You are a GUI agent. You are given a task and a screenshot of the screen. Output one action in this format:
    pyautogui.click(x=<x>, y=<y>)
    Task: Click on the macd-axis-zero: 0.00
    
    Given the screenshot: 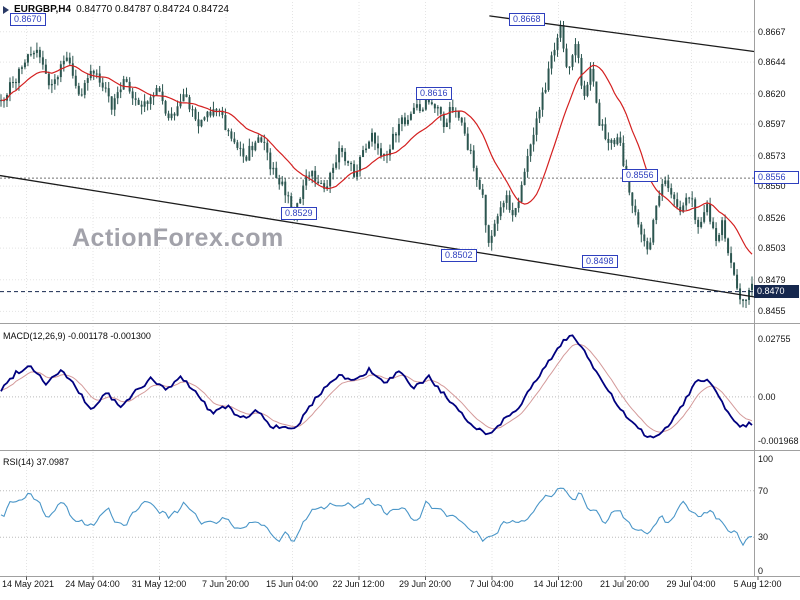 What is the action you would take?
    pyautogui.click(x=767, y=396)
    